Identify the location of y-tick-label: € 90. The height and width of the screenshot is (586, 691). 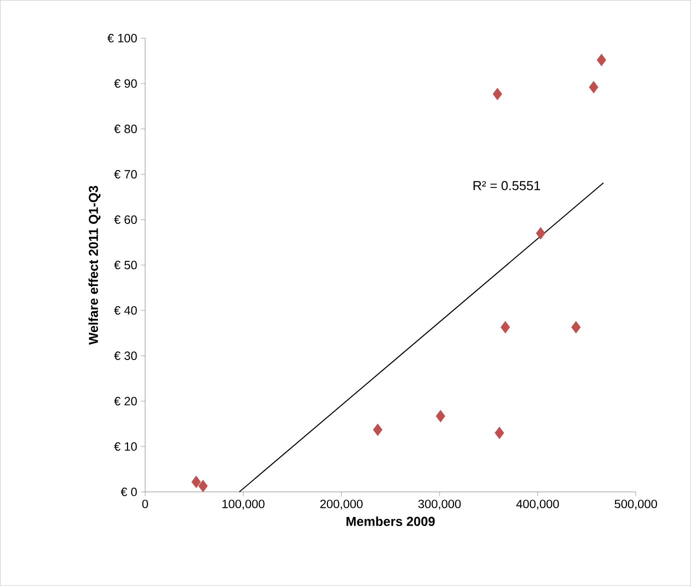
(125, 83).